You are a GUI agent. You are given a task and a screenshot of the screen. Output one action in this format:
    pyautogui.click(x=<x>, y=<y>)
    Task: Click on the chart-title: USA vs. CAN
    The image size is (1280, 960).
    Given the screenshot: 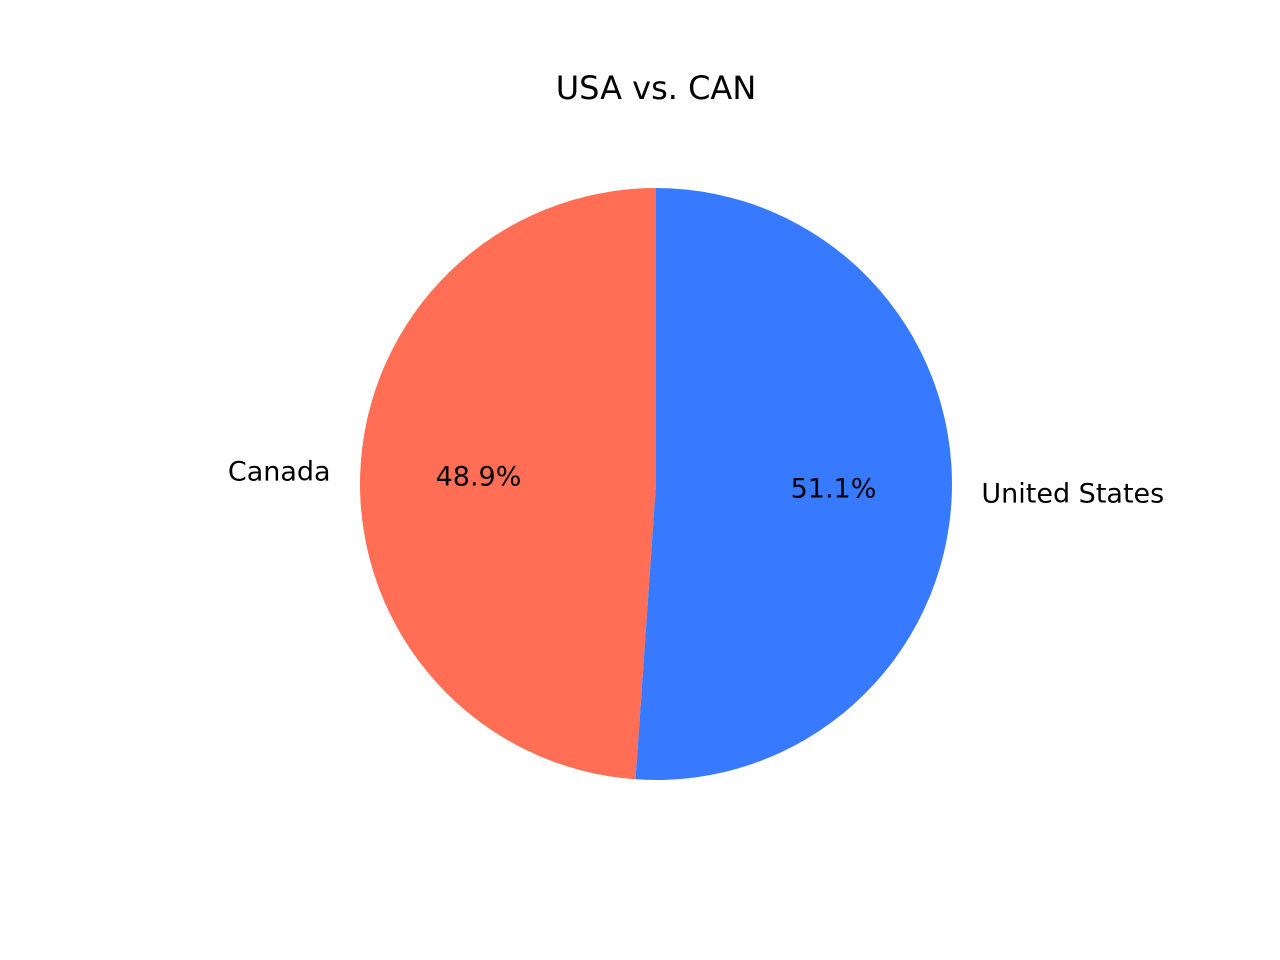 What is the action you would take?
    pyautogui.click(x=656, y=88)
    